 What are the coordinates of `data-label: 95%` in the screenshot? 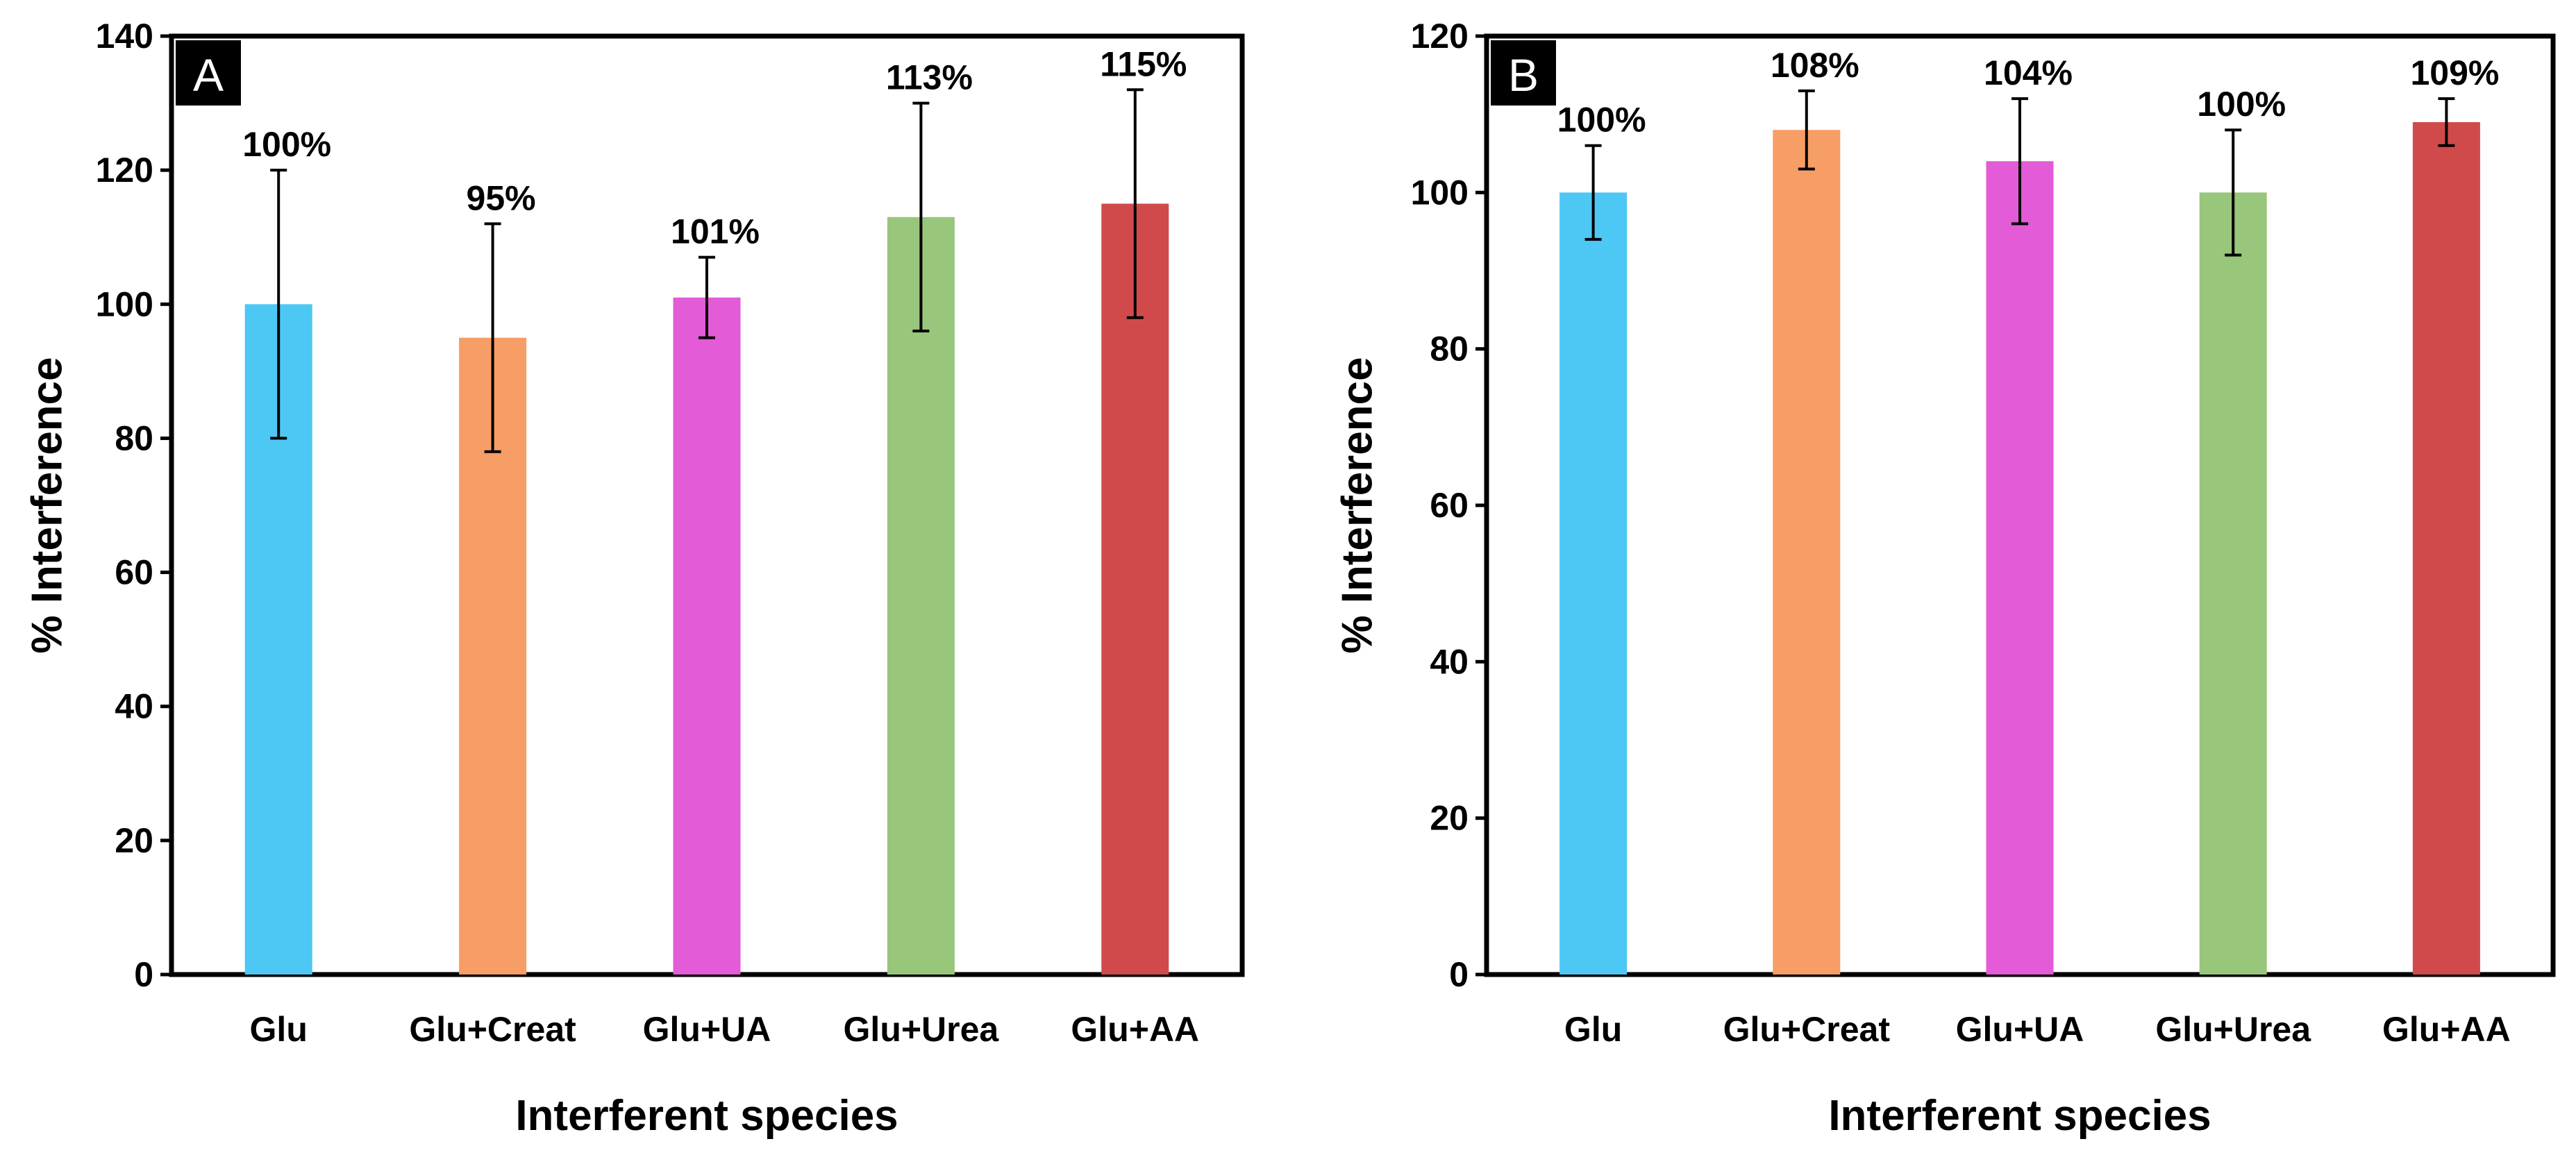 It's located at (501, 197).